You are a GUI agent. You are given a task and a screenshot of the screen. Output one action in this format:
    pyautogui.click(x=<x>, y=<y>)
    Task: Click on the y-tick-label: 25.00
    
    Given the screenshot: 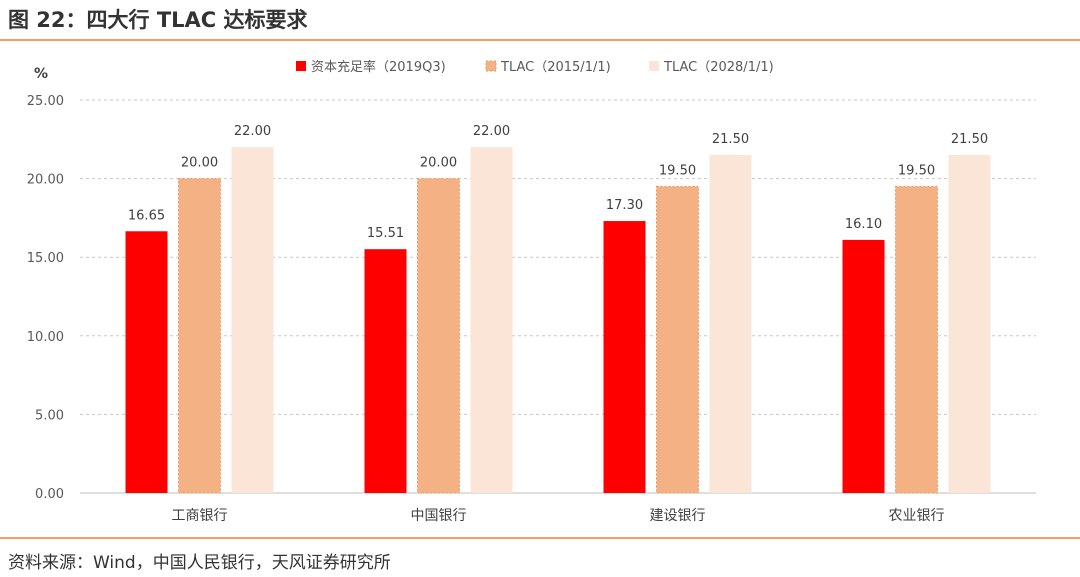 What is the action you would take?
    pyautogui.click(x=45, y=101)
    